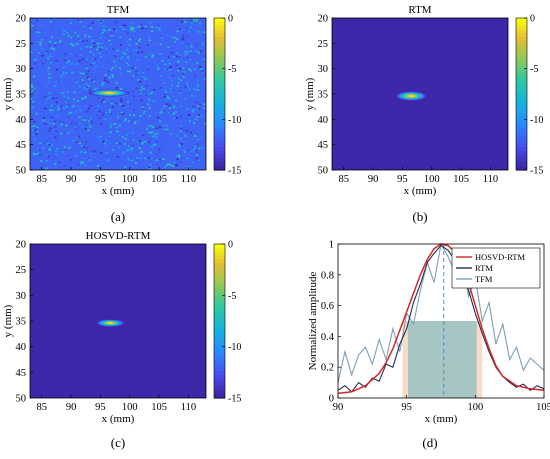 The height and width of the screenshot is (459, 550). I want to click on colorbar-frame, so click(219, 321).